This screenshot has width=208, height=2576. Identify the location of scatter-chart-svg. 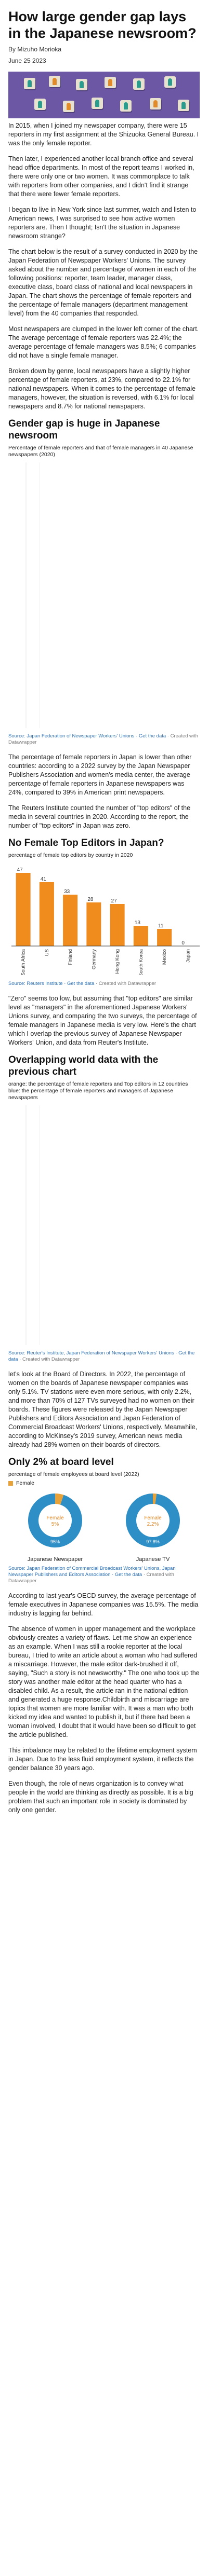
(32, 595).